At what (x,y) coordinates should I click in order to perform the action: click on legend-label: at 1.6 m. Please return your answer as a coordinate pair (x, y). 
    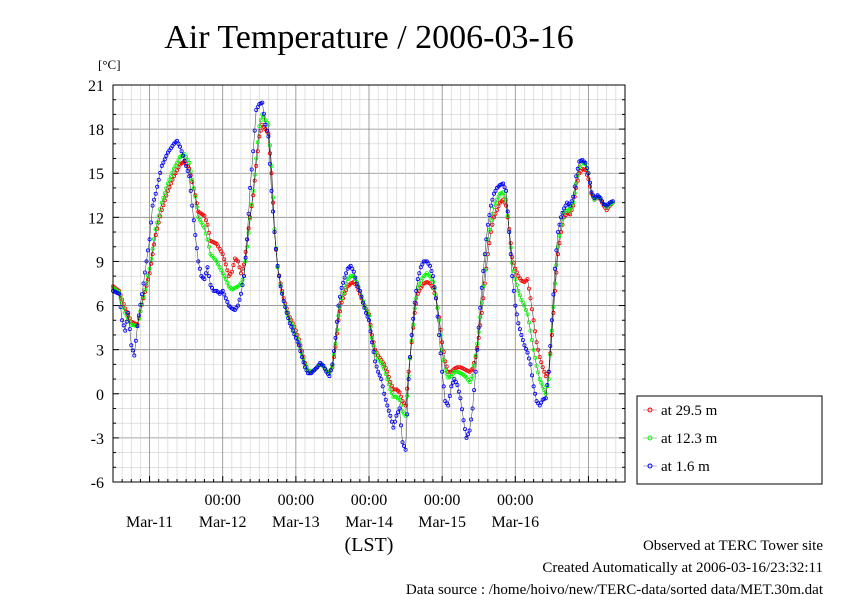
    Looking at the image, I should click on (685, 467).